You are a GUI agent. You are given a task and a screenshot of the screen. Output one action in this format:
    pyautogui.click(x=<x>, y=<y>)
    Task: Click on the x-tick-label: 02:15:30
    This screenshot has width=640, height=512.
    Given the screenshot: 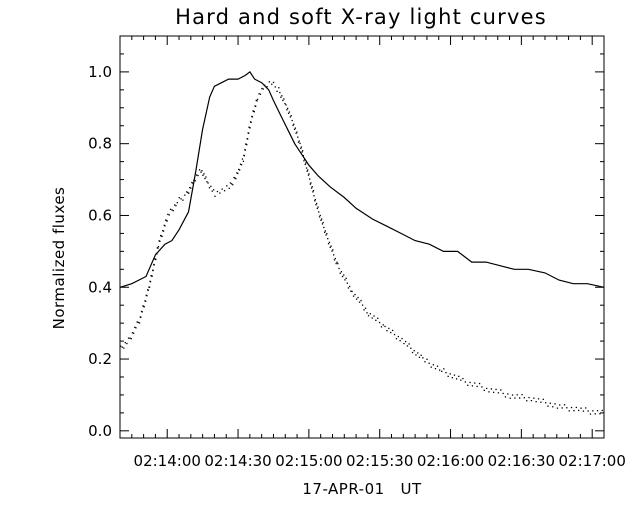 What is the action you would take?
    pyautogui.click(x=379, y=461)
    